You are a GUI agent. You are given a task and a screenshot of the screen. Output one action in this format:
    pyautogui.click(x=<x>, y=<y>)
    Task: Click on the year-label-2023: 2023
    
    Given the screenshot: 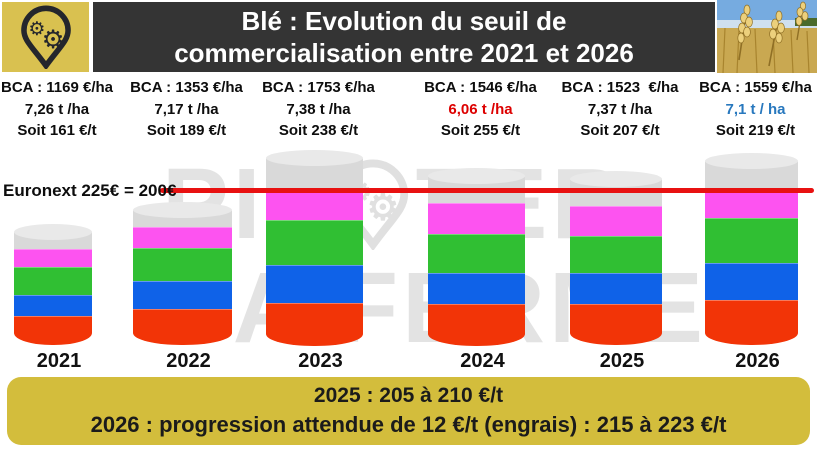 What is the action you would take?
    pyautogui.click(x=320, y=361)
    